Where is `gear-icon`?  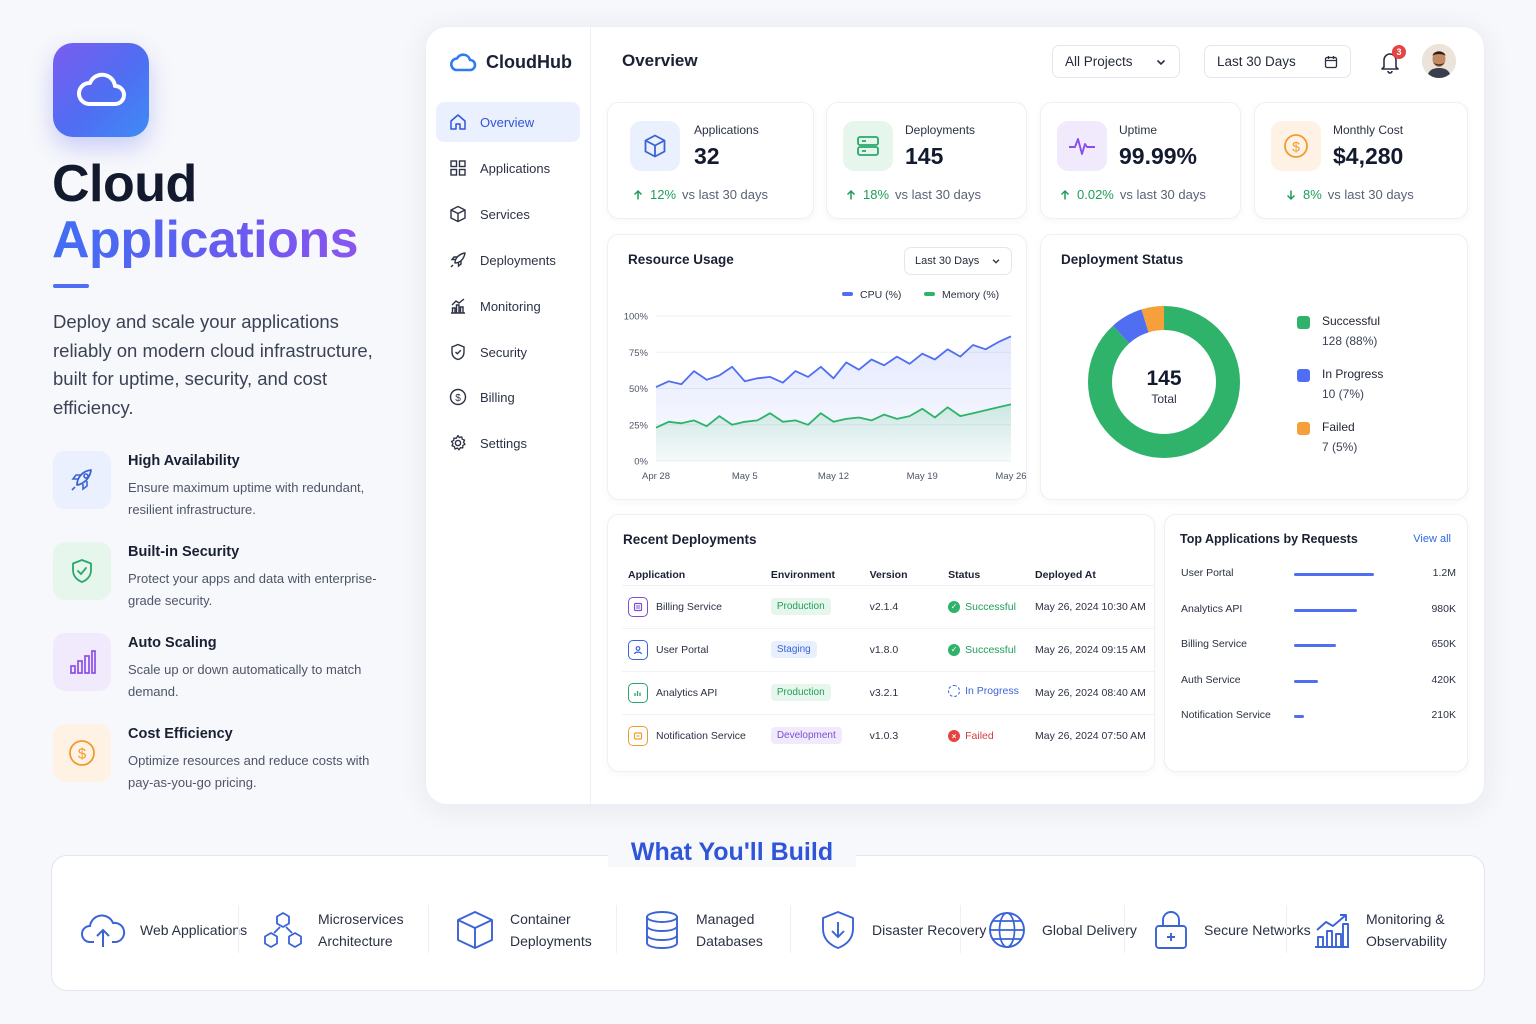 gear-icon is located at coordinates (458, 442).